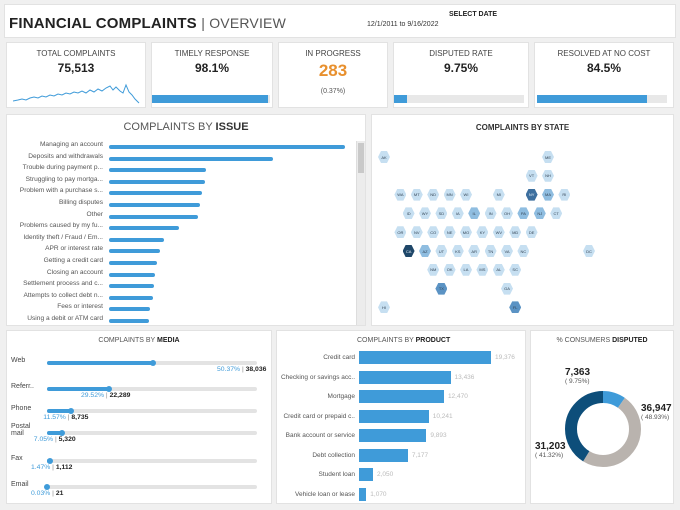 The width and height of the screenshot is (680, 510). I want to click on state-hex-ky: KY, so click(482, 232).